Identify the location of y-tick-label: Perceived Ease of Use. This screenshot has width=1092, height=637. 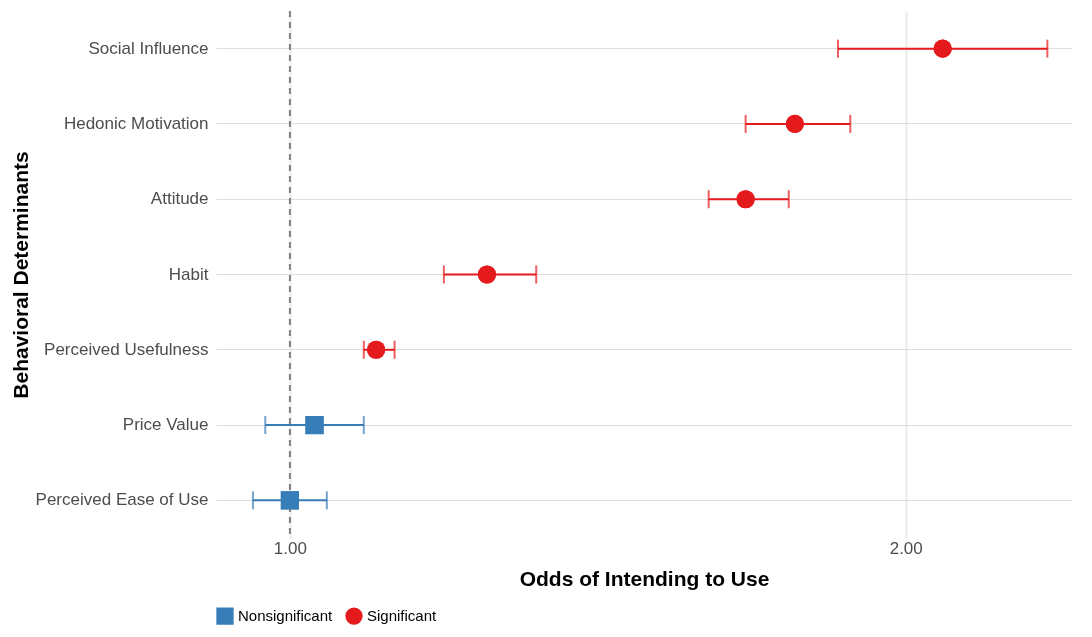
(122, 500).